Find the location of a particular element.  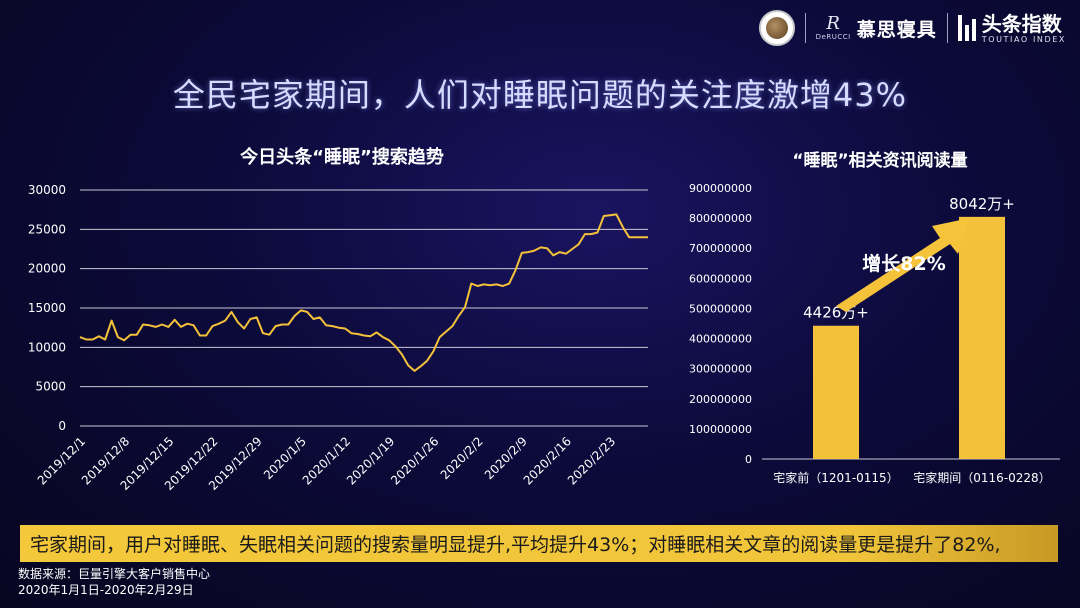

y-tick-label: 100000000 is located at coordinates (720, 429).